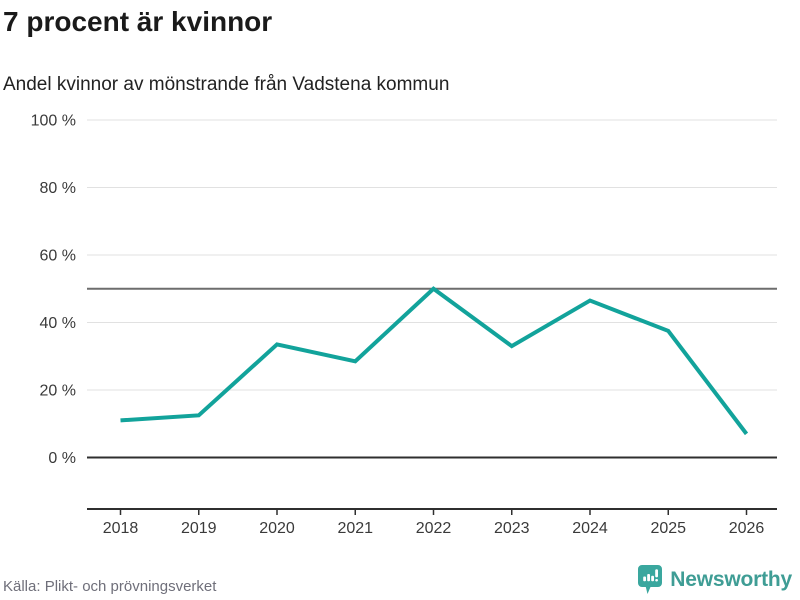 This screenshot has height=600, width=800. What do you see at coordinates (277, 528) in the screenshot?
I see `x-tick-label: 2020` at bounding box center [277, 528].